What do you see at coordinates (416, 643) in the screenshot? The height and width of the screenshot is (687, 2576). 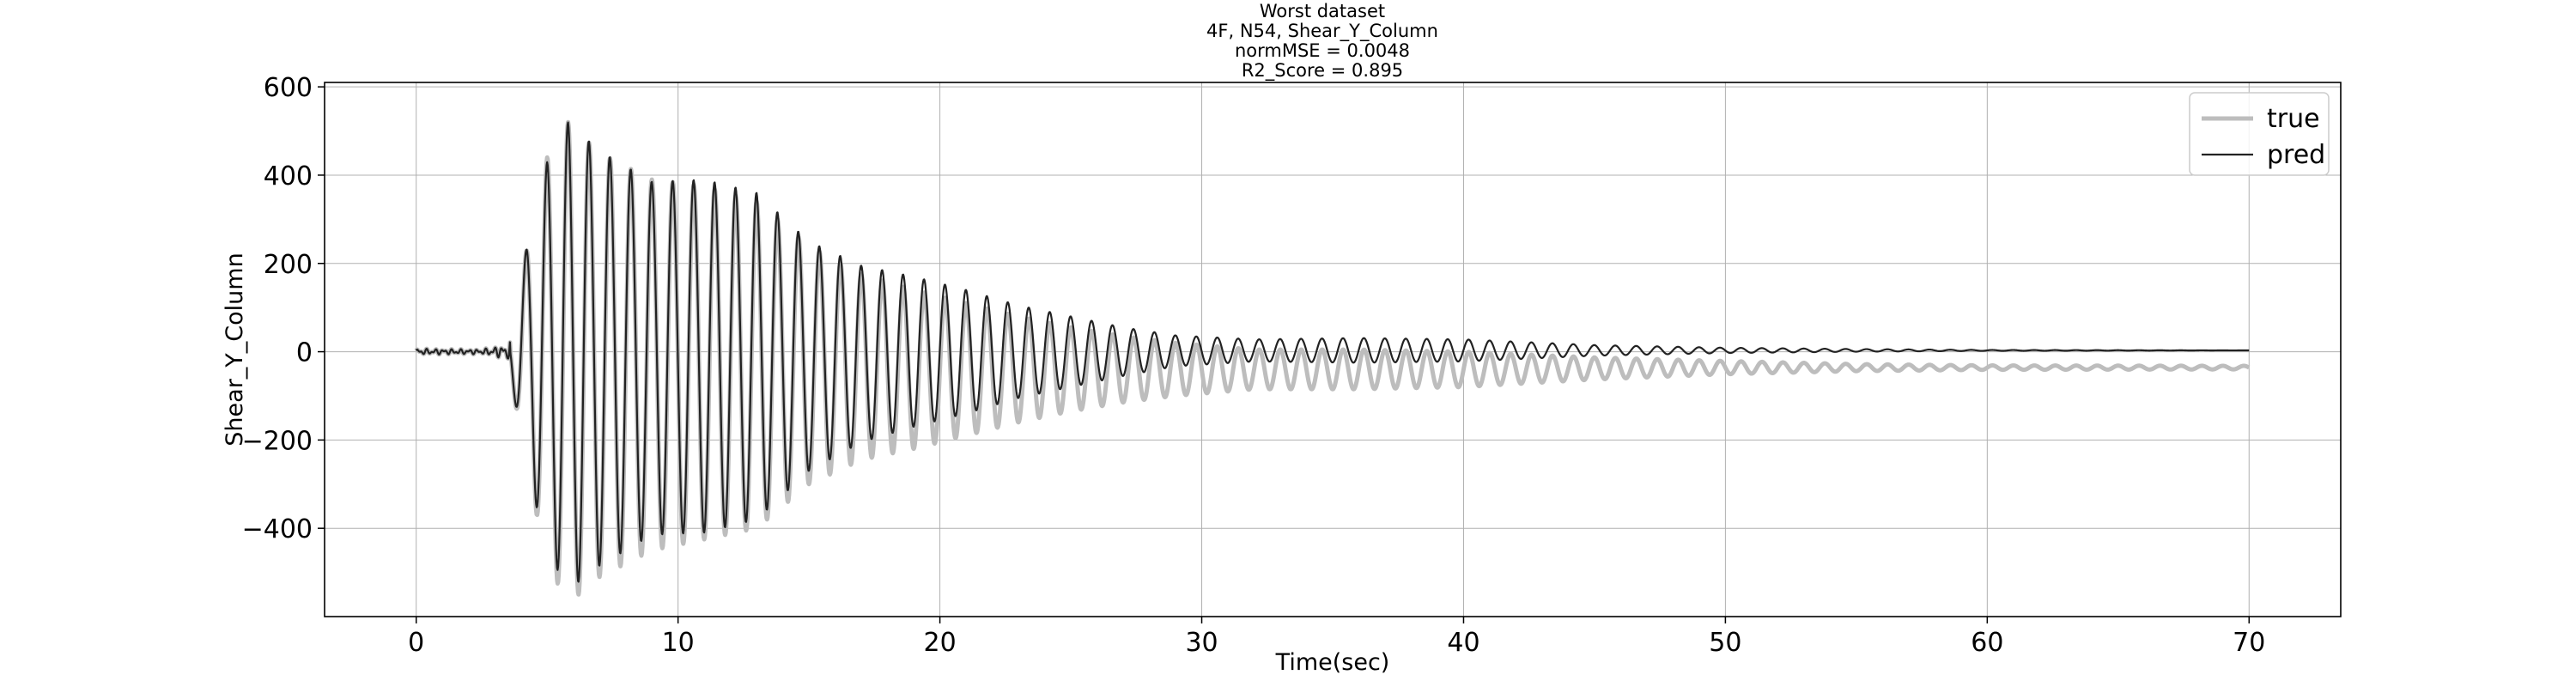 I see `x-tick-label: 0` at bounding box center [416, 643].